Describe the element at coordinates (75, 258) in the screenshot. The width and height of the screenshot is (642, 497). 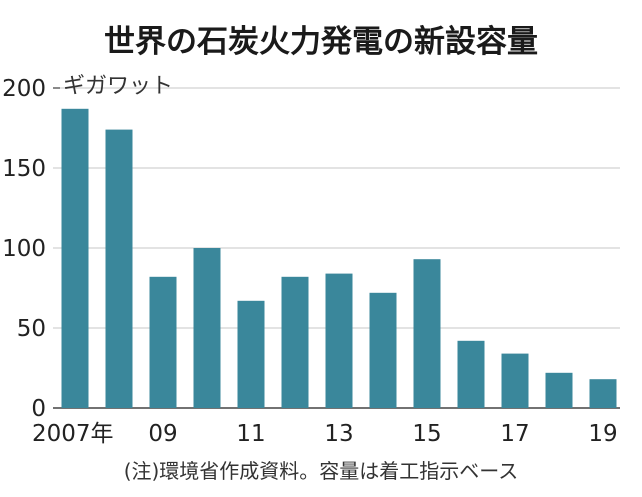
I see `bar-2007` at that location.